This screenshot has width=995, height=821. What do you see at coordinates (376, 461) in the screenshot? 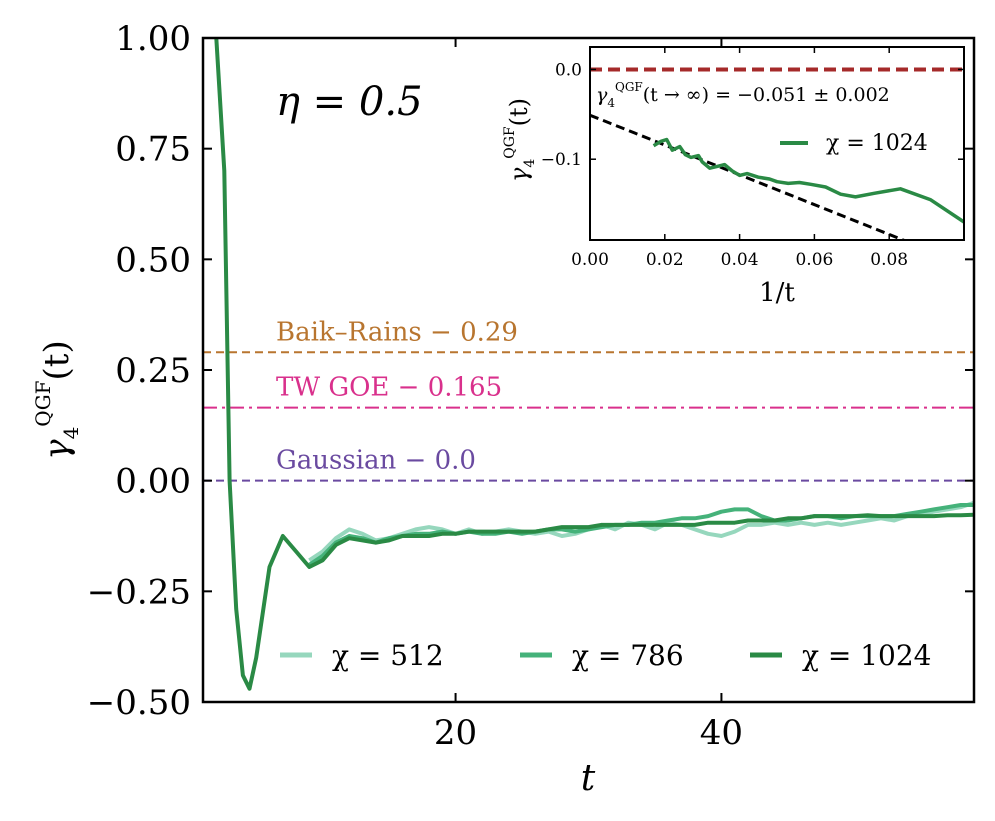
I see `ref-label-gaussian: Gaussian − 0.0` at bounding box center [376, 461].